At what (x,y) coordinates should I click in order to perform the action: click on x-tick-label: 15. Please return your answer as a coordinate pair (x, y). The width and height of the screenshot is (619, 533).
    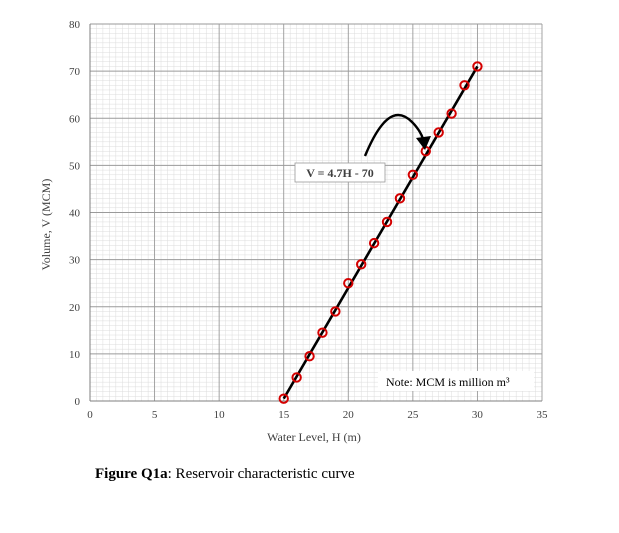
    Looking at the image, I should click on (284, 415).